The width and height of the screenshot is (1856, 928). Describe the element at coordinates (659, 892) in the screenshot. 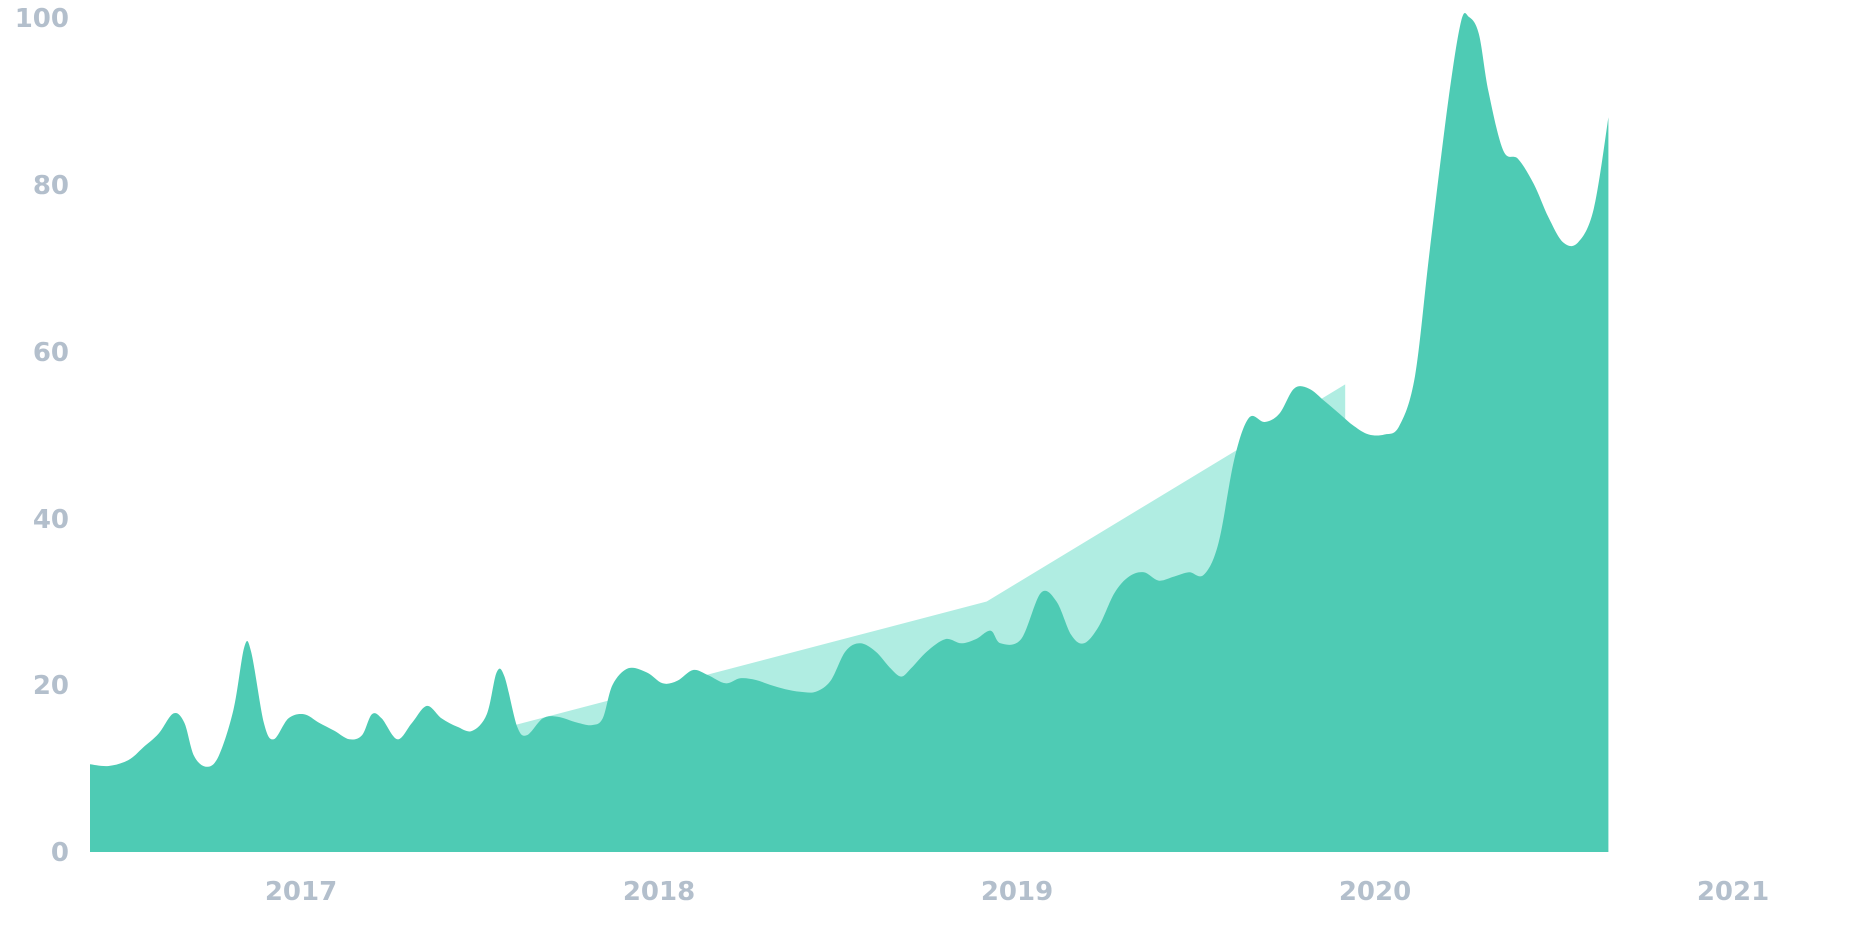

I see `x-tick-label: 2018` at that location.